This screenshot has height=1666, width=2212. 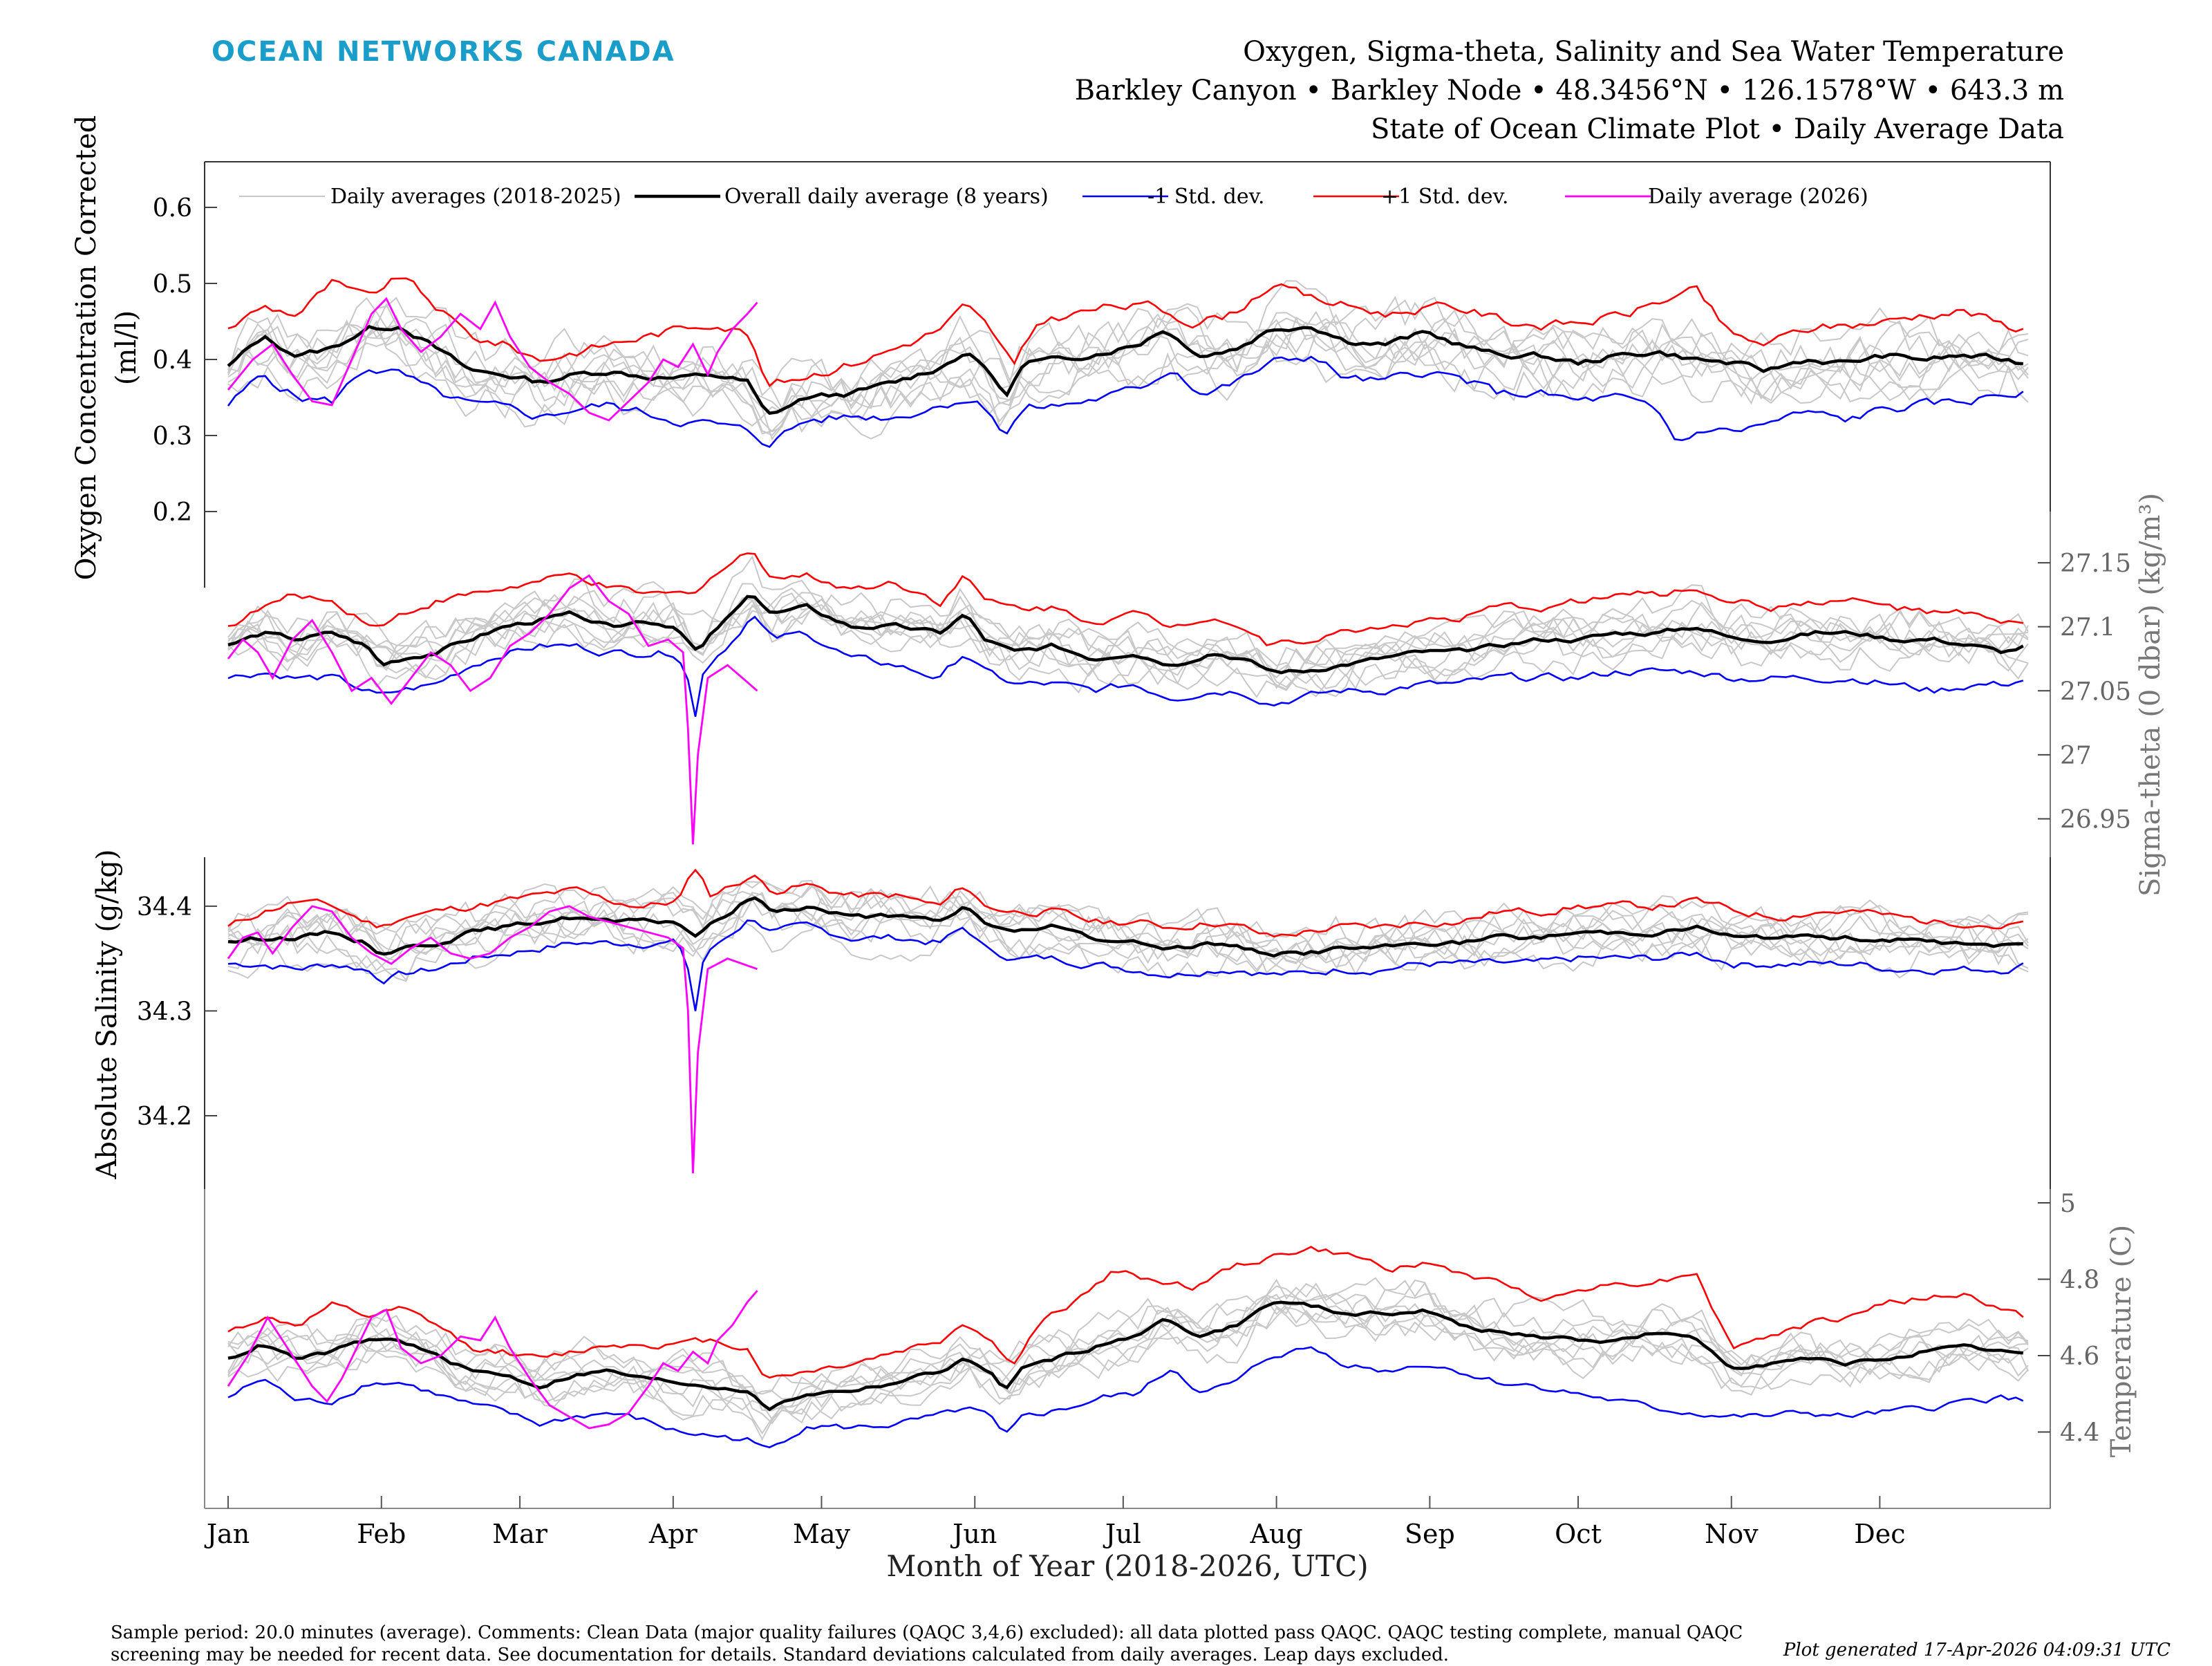 I want to click on legend-label: +1 Std. dev., so click(x=1445, y=197).